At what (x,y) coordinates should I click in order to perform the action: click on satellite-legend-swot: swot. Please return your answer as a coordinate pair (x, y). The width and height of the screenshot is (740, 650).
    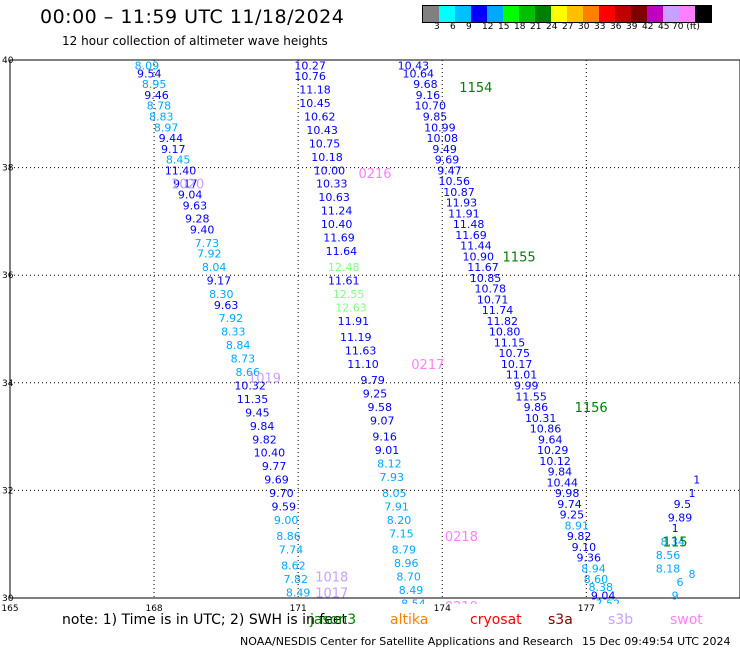
    Looking at the image, I should click on (686, 620).